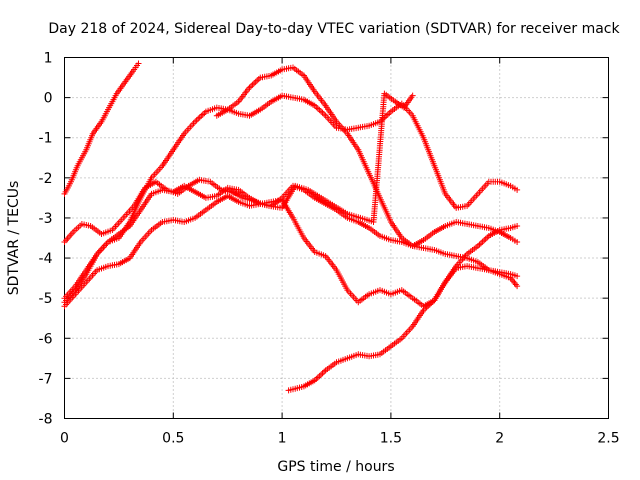  What do you see at coordinates (608, 439) in the screenshot?
I see `x-tick-label: 2.5` at bounding box center [608, 439].